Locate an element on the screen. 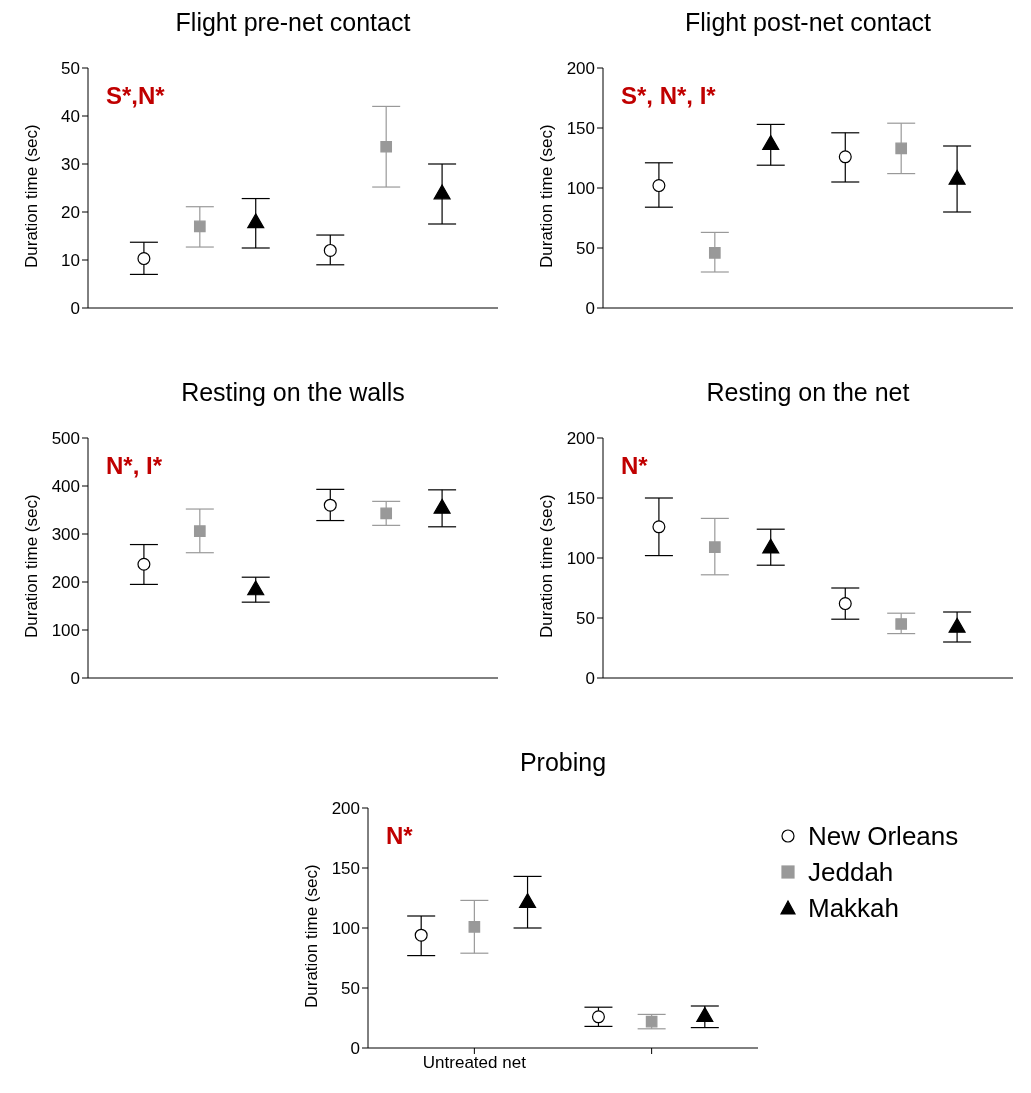 The width and height of the screenshot is (1031, 1093). y-tick-label: 10 is located at coordinates (70, 261).